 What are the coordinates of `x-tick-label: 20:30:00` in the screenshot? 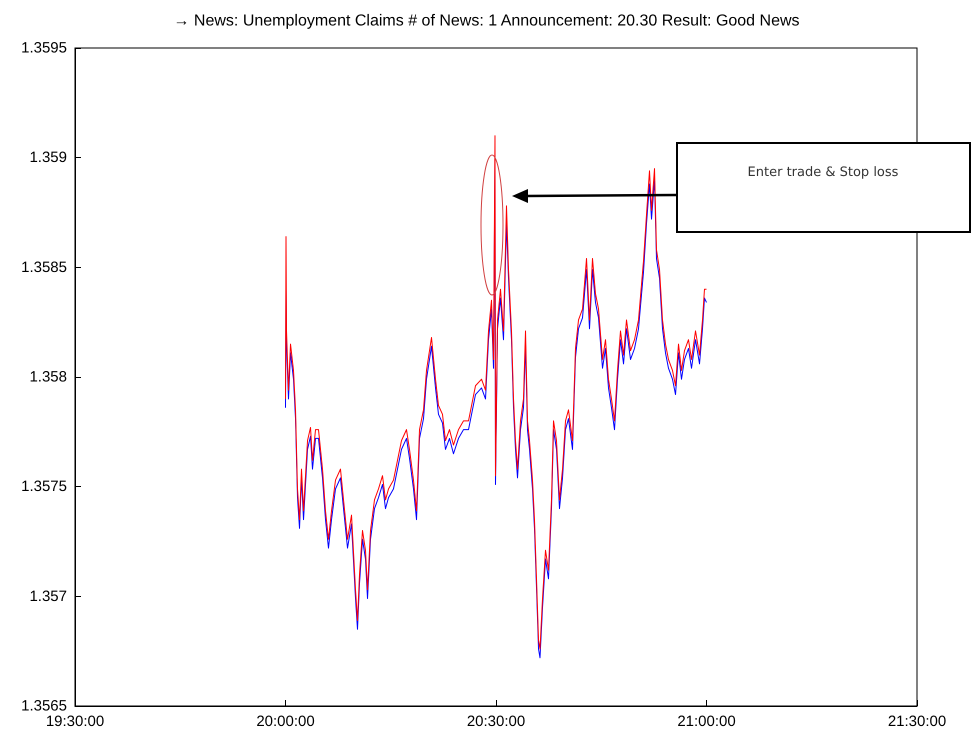 It's located at (496, 721).